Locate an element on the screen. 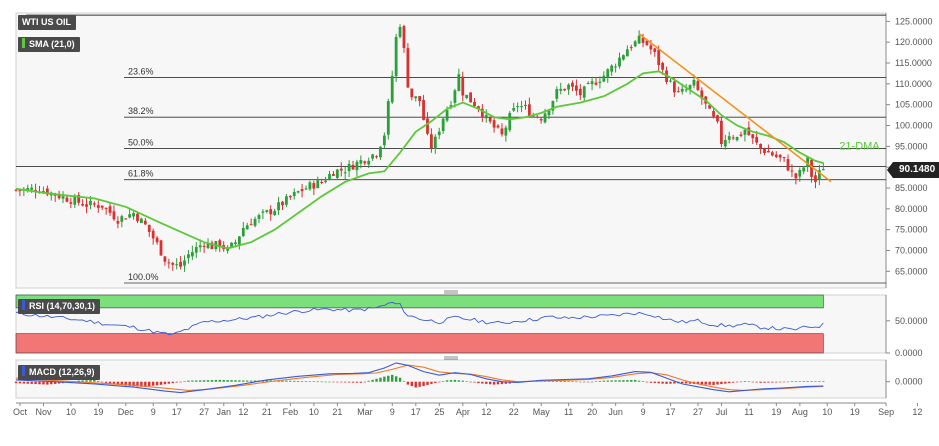 The height and width of the screenshot is (446, 939). price-y-tick-label: 80.0000 is located at coordinates (911, 209).